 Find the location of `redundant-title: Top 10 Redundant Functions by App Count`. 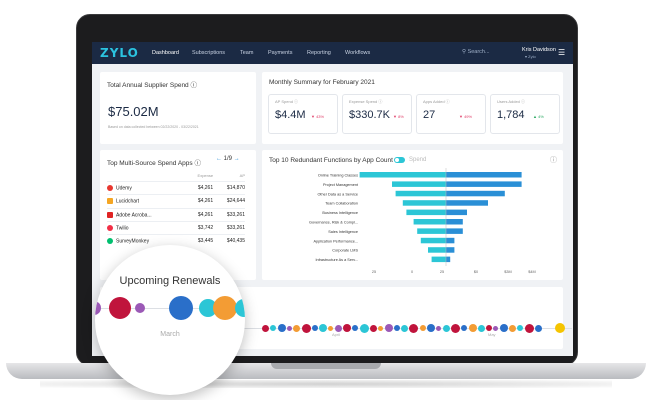

redundant-title: Top 10 Redundant Functions by App Count is located at coordinates (331, 160).